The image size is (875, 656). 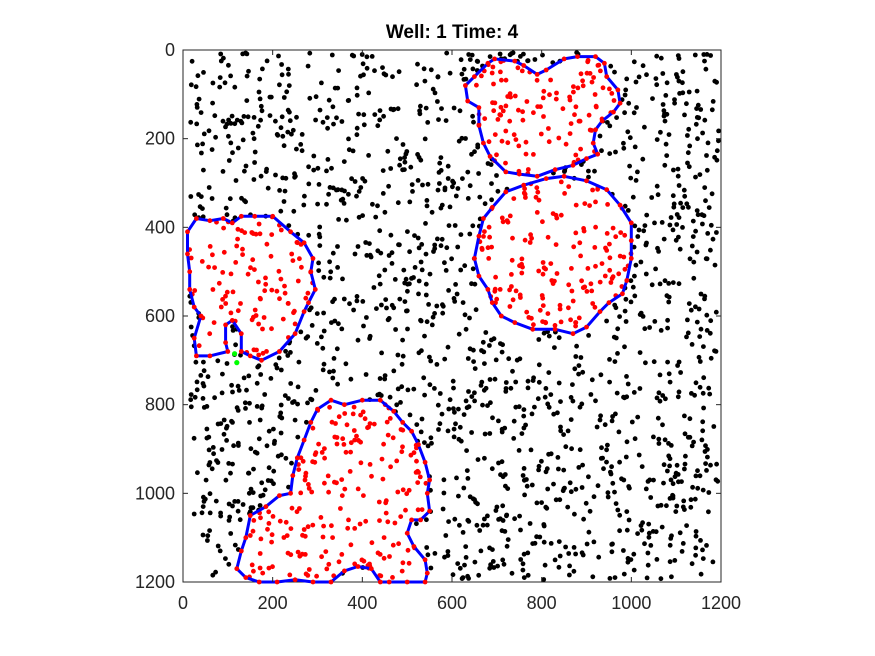 I want to click on x-tick-label: 0, so click(x=183, y=603).